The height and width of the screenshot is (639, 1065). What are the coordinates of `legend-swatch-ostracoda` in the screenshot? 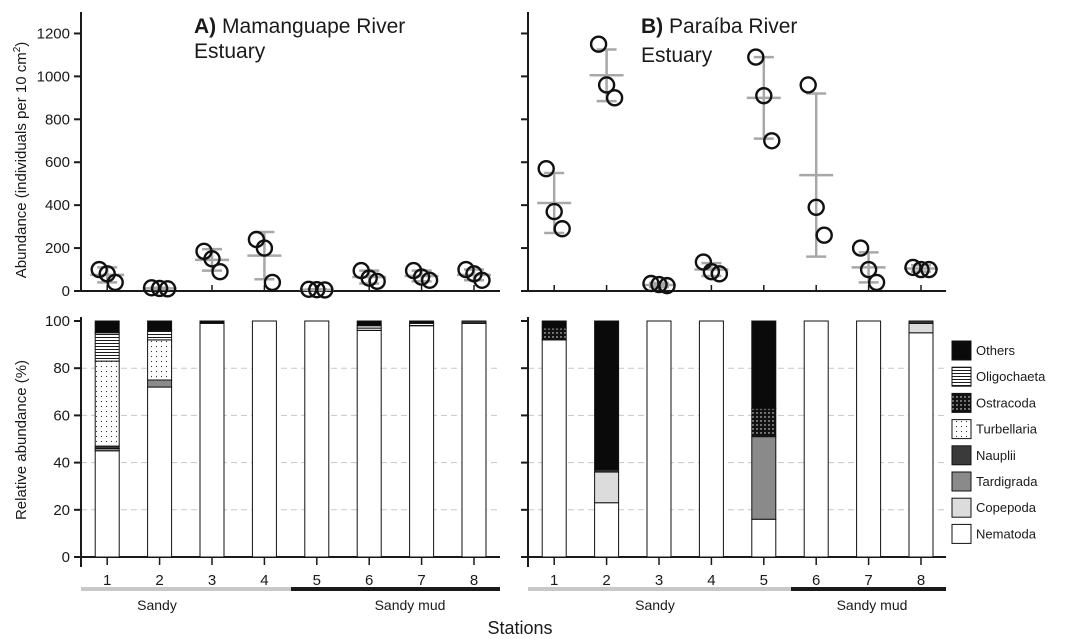 It's located at (961, 402).